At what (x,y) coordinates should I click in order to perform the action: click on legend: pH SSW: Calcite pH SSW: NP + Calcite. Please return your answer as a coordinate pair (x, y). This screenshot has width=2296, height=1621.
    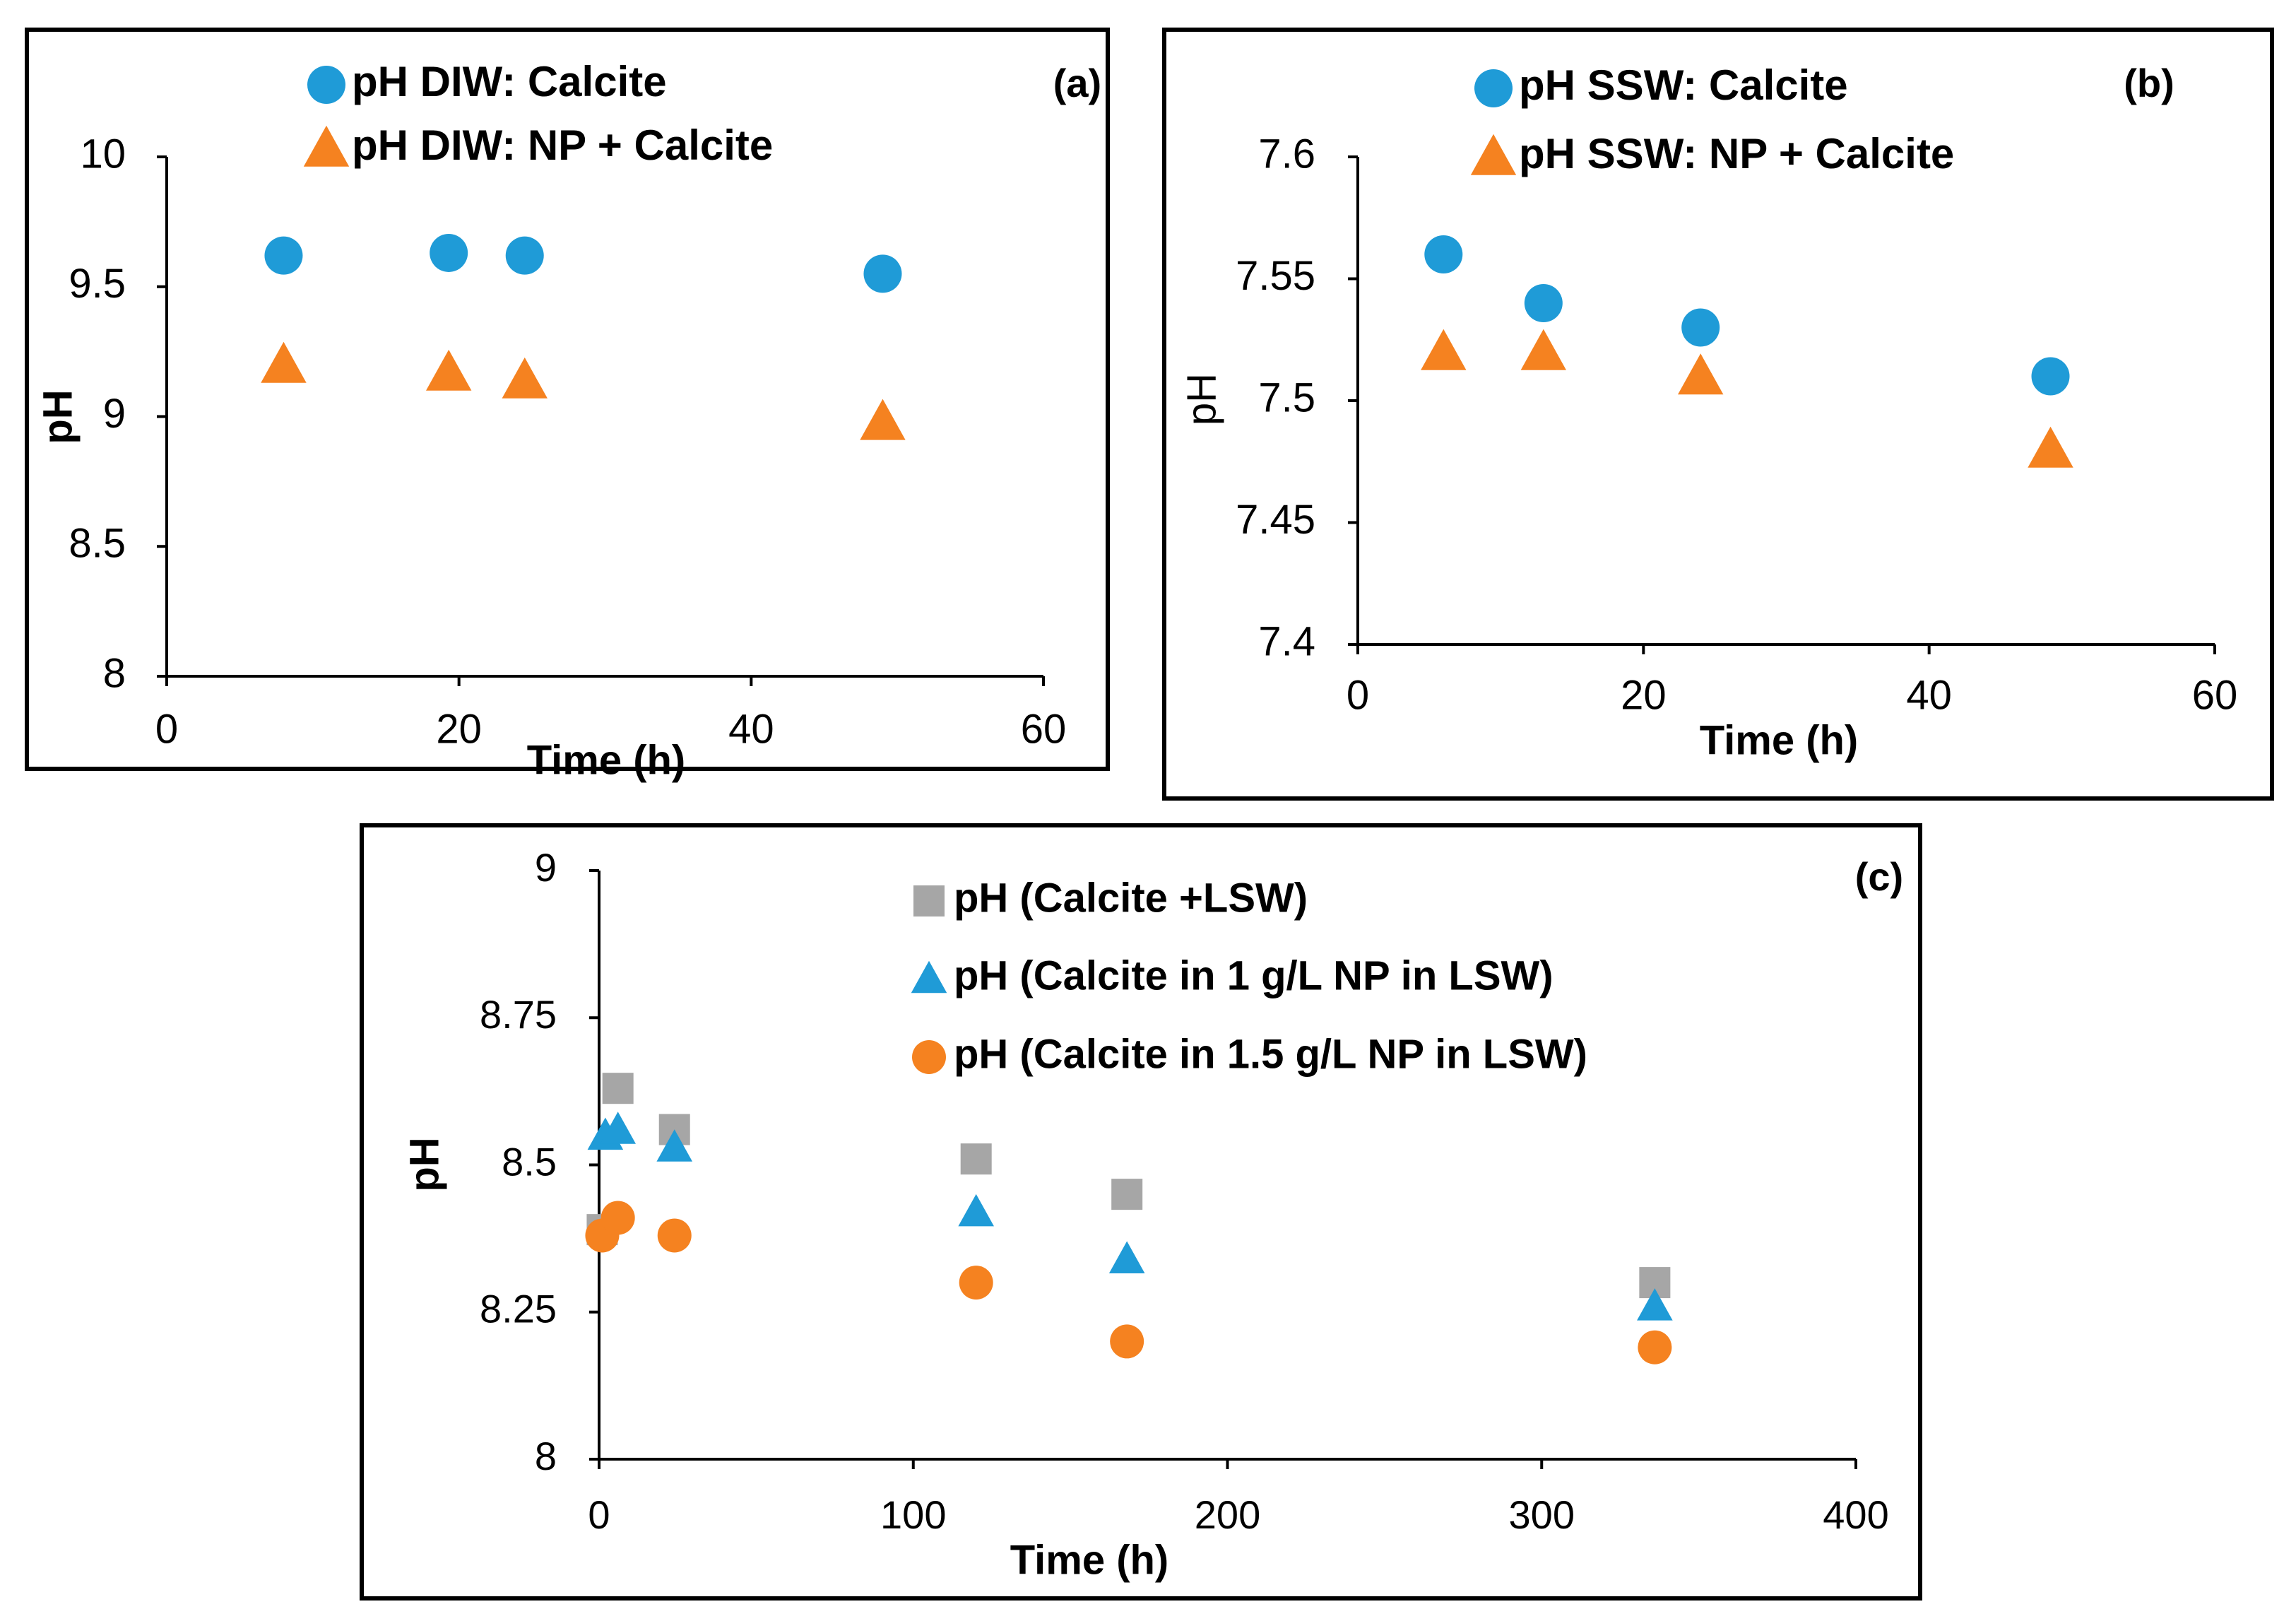
    Looking at the image, I should click on (1712, 119).